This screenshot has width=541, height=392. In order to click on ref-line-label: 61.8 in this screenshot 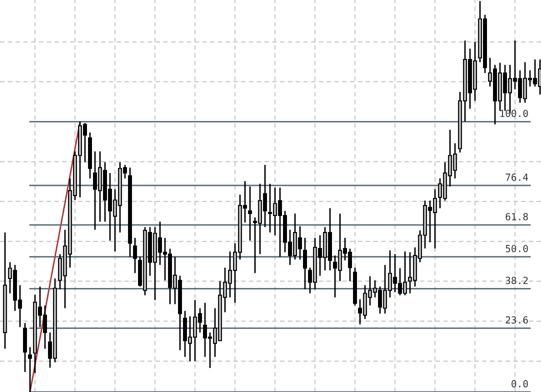, I will do `click(517, 216)`.